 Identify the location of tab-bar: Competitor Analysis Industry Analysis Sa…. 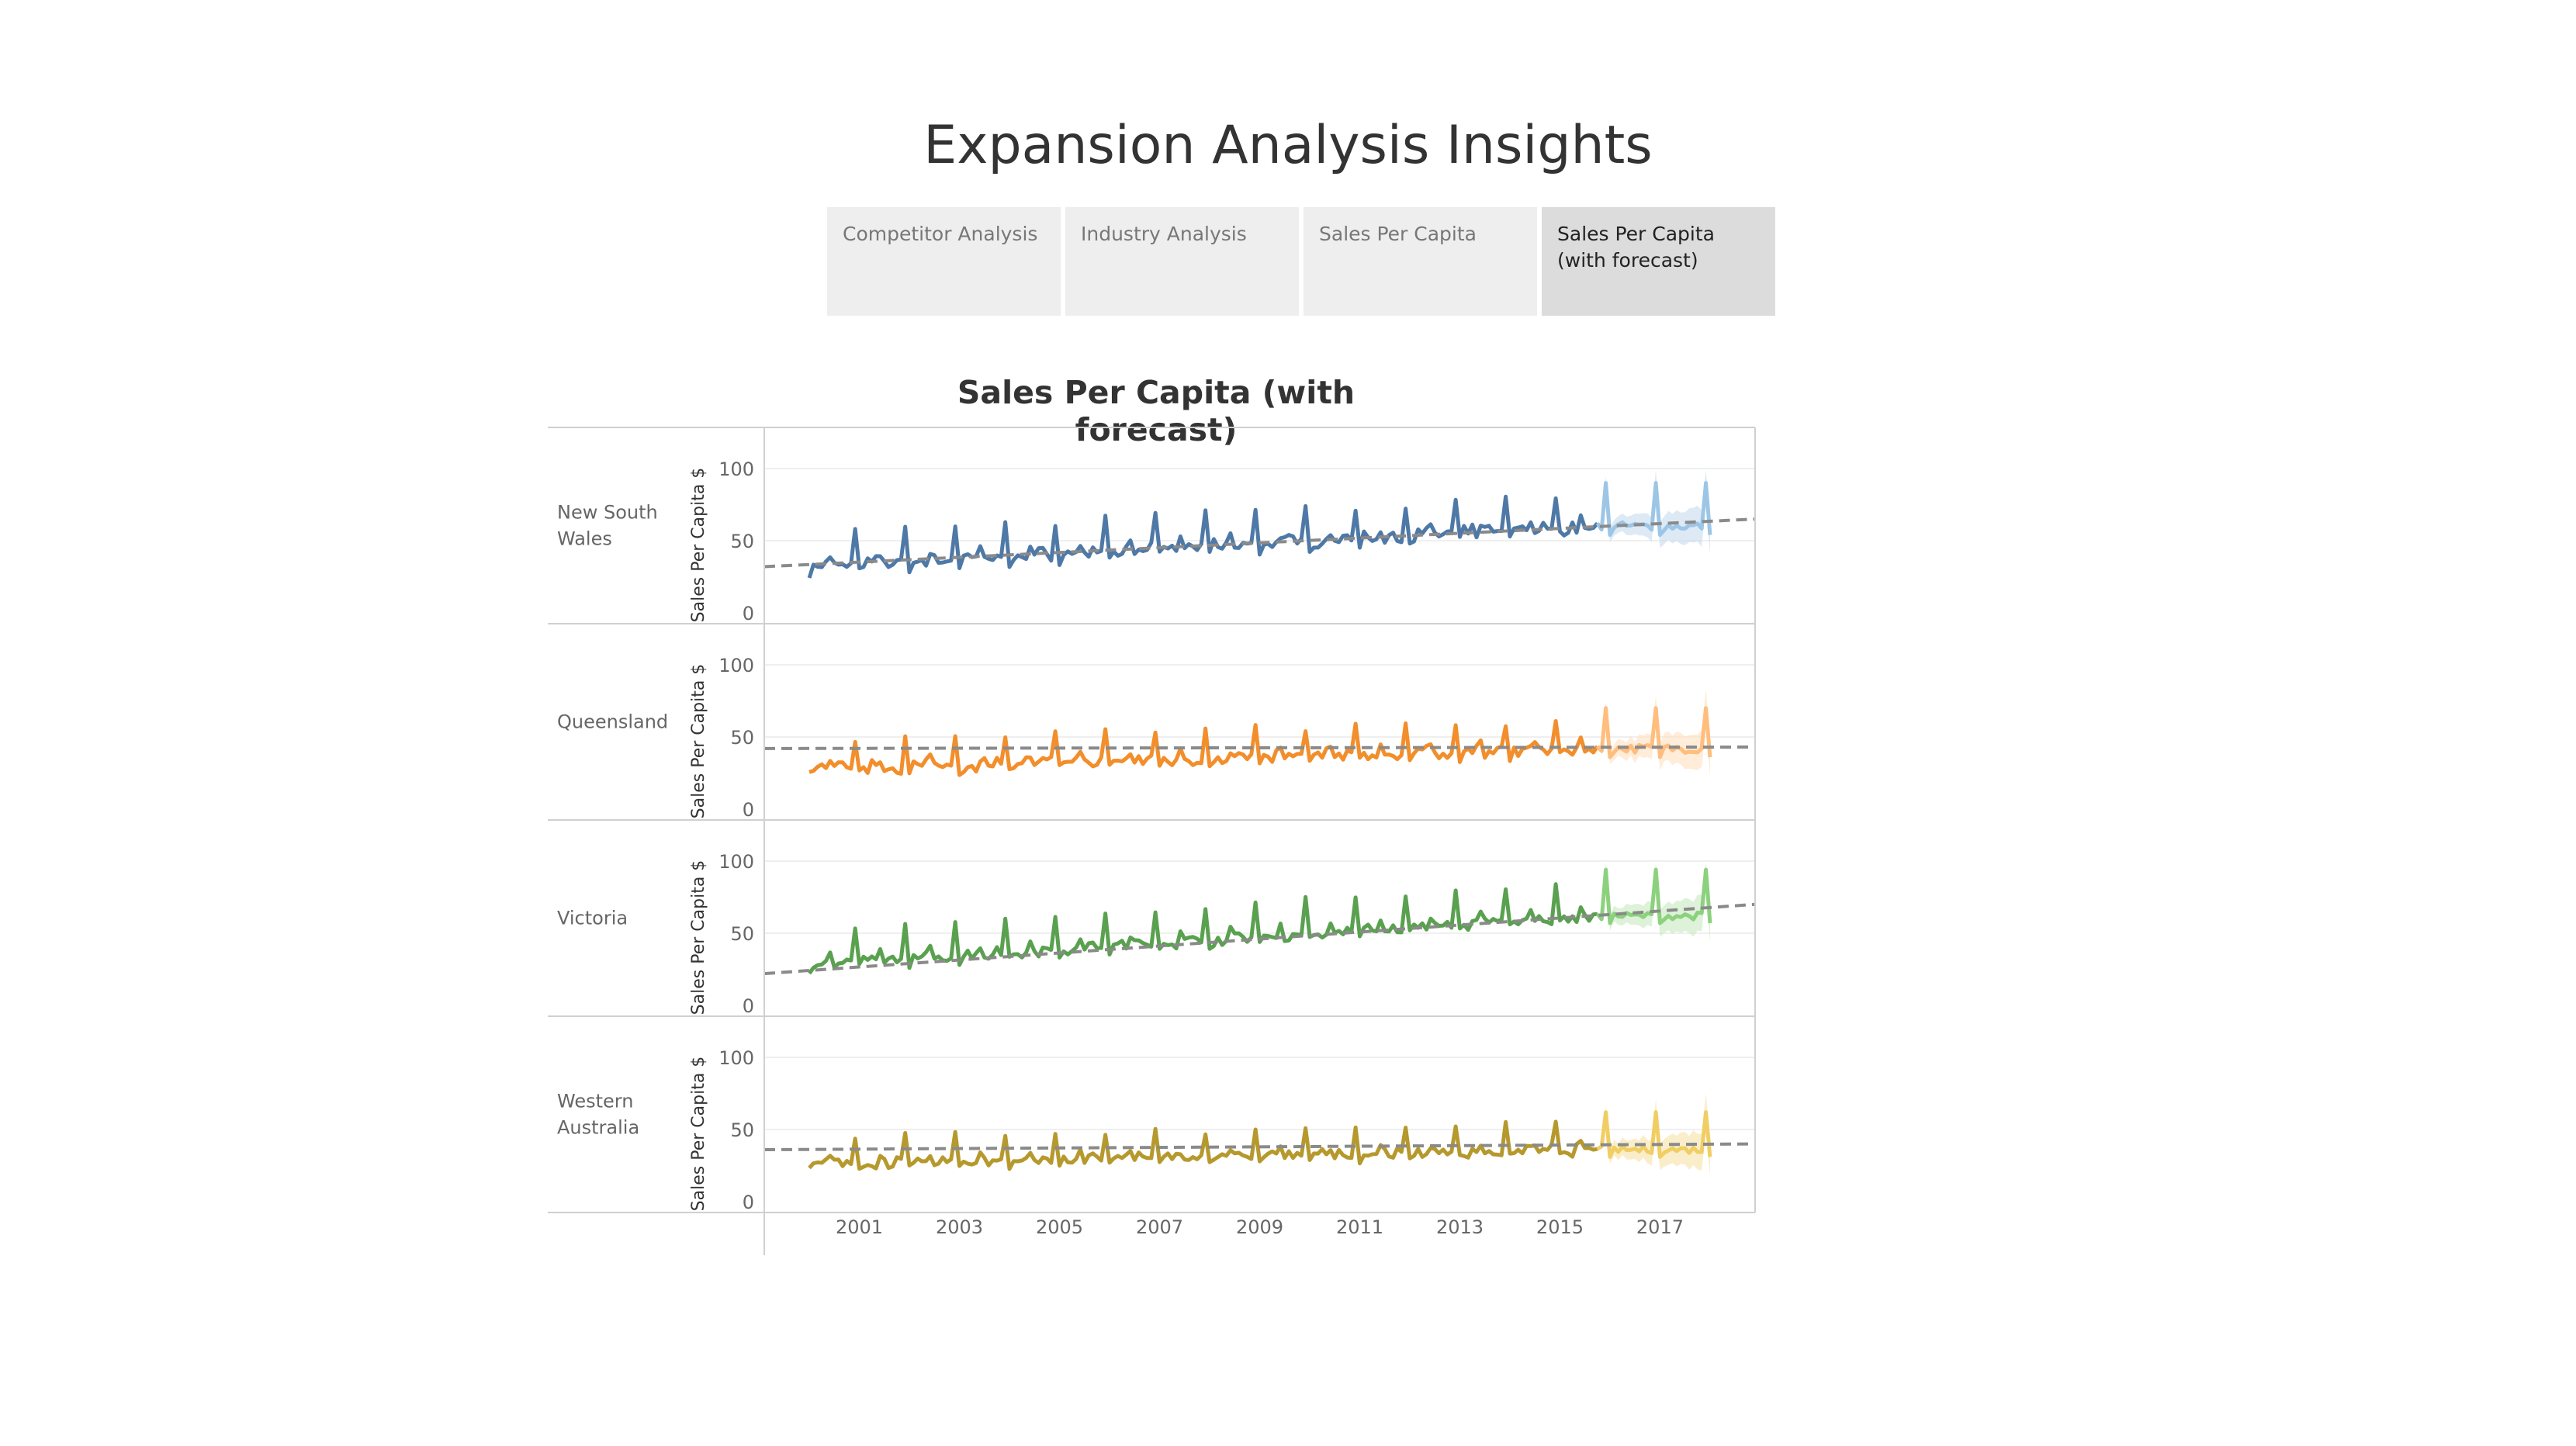
(1301, 261).